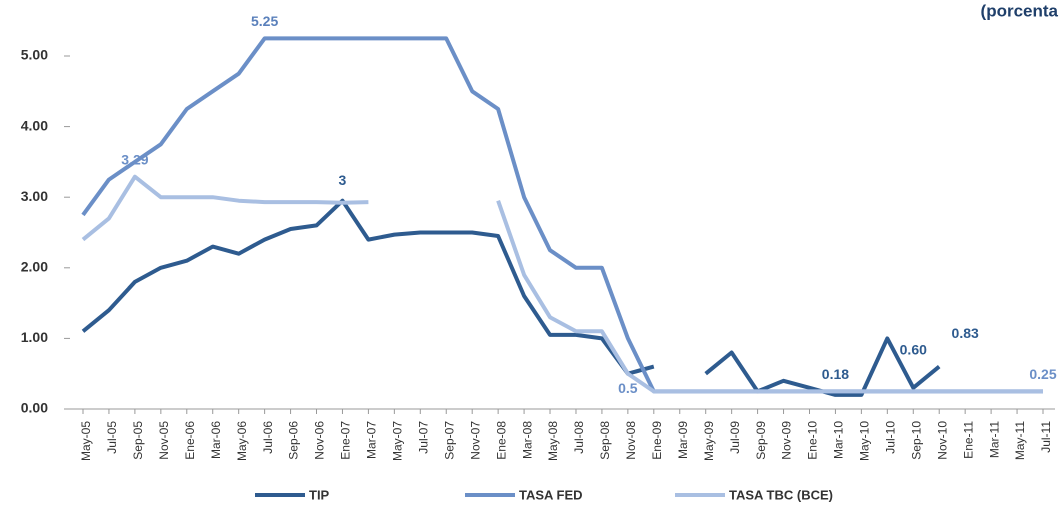 Image resolution: width=1060 pixels, height=523 pixels. I want to click on x-tick-label: Nov-09, so click(787, 440).